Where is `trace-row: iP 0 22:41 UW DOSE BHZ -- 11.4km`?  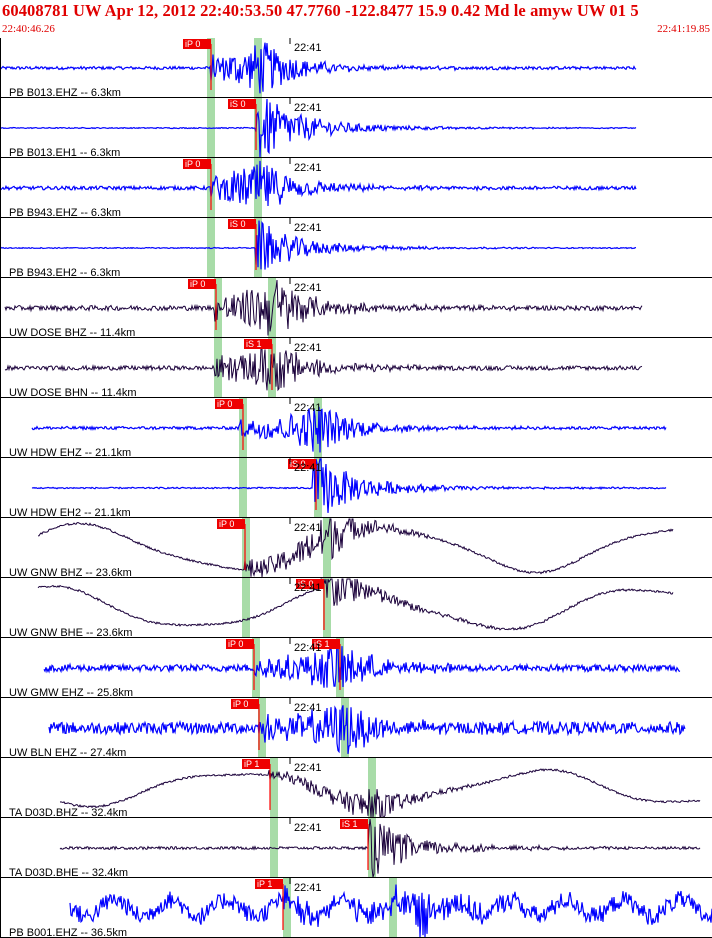
trace-row: iP 0 22:41 UW DOSE BHZ -- 11.4km is located at coordinates (356, 308).